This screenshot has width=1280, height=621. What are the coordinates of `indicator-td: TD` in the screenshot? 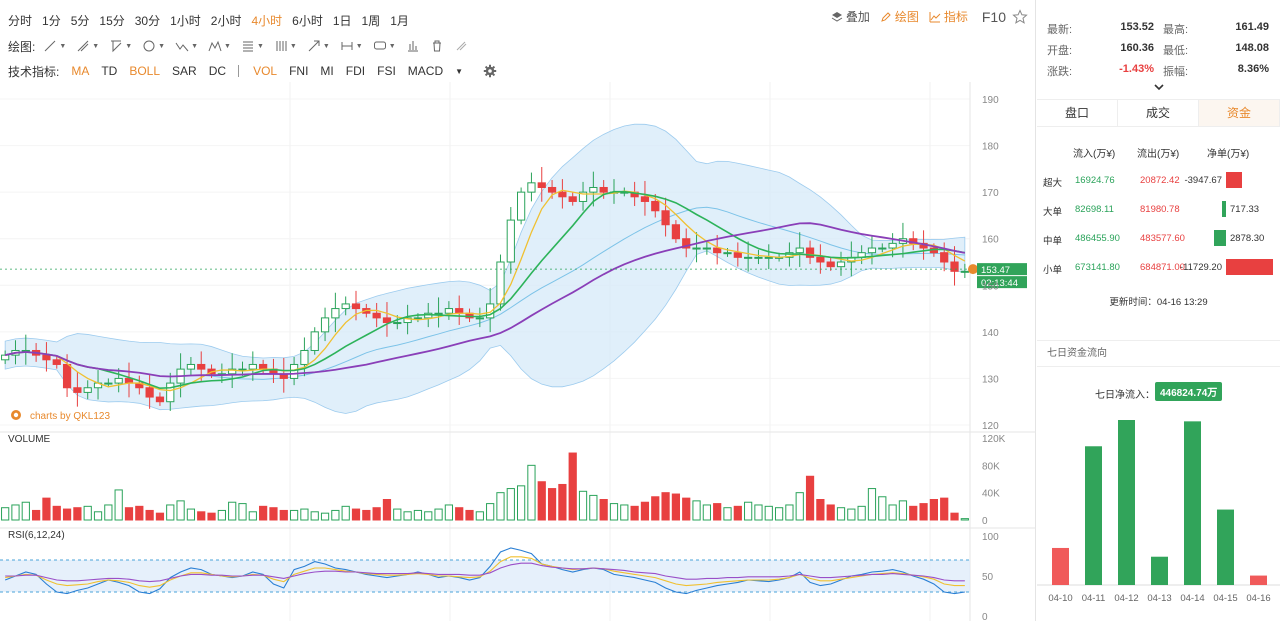 It's located at (109, 71).